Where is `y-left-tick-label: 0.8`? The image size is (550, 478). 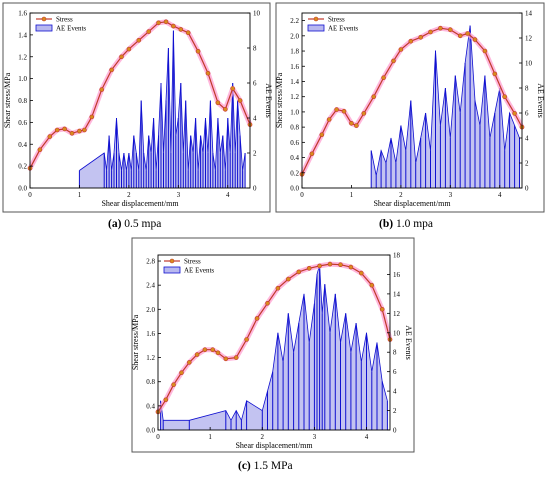 y-left-tick-label: 0.8 is located at coordinates (150, 382).